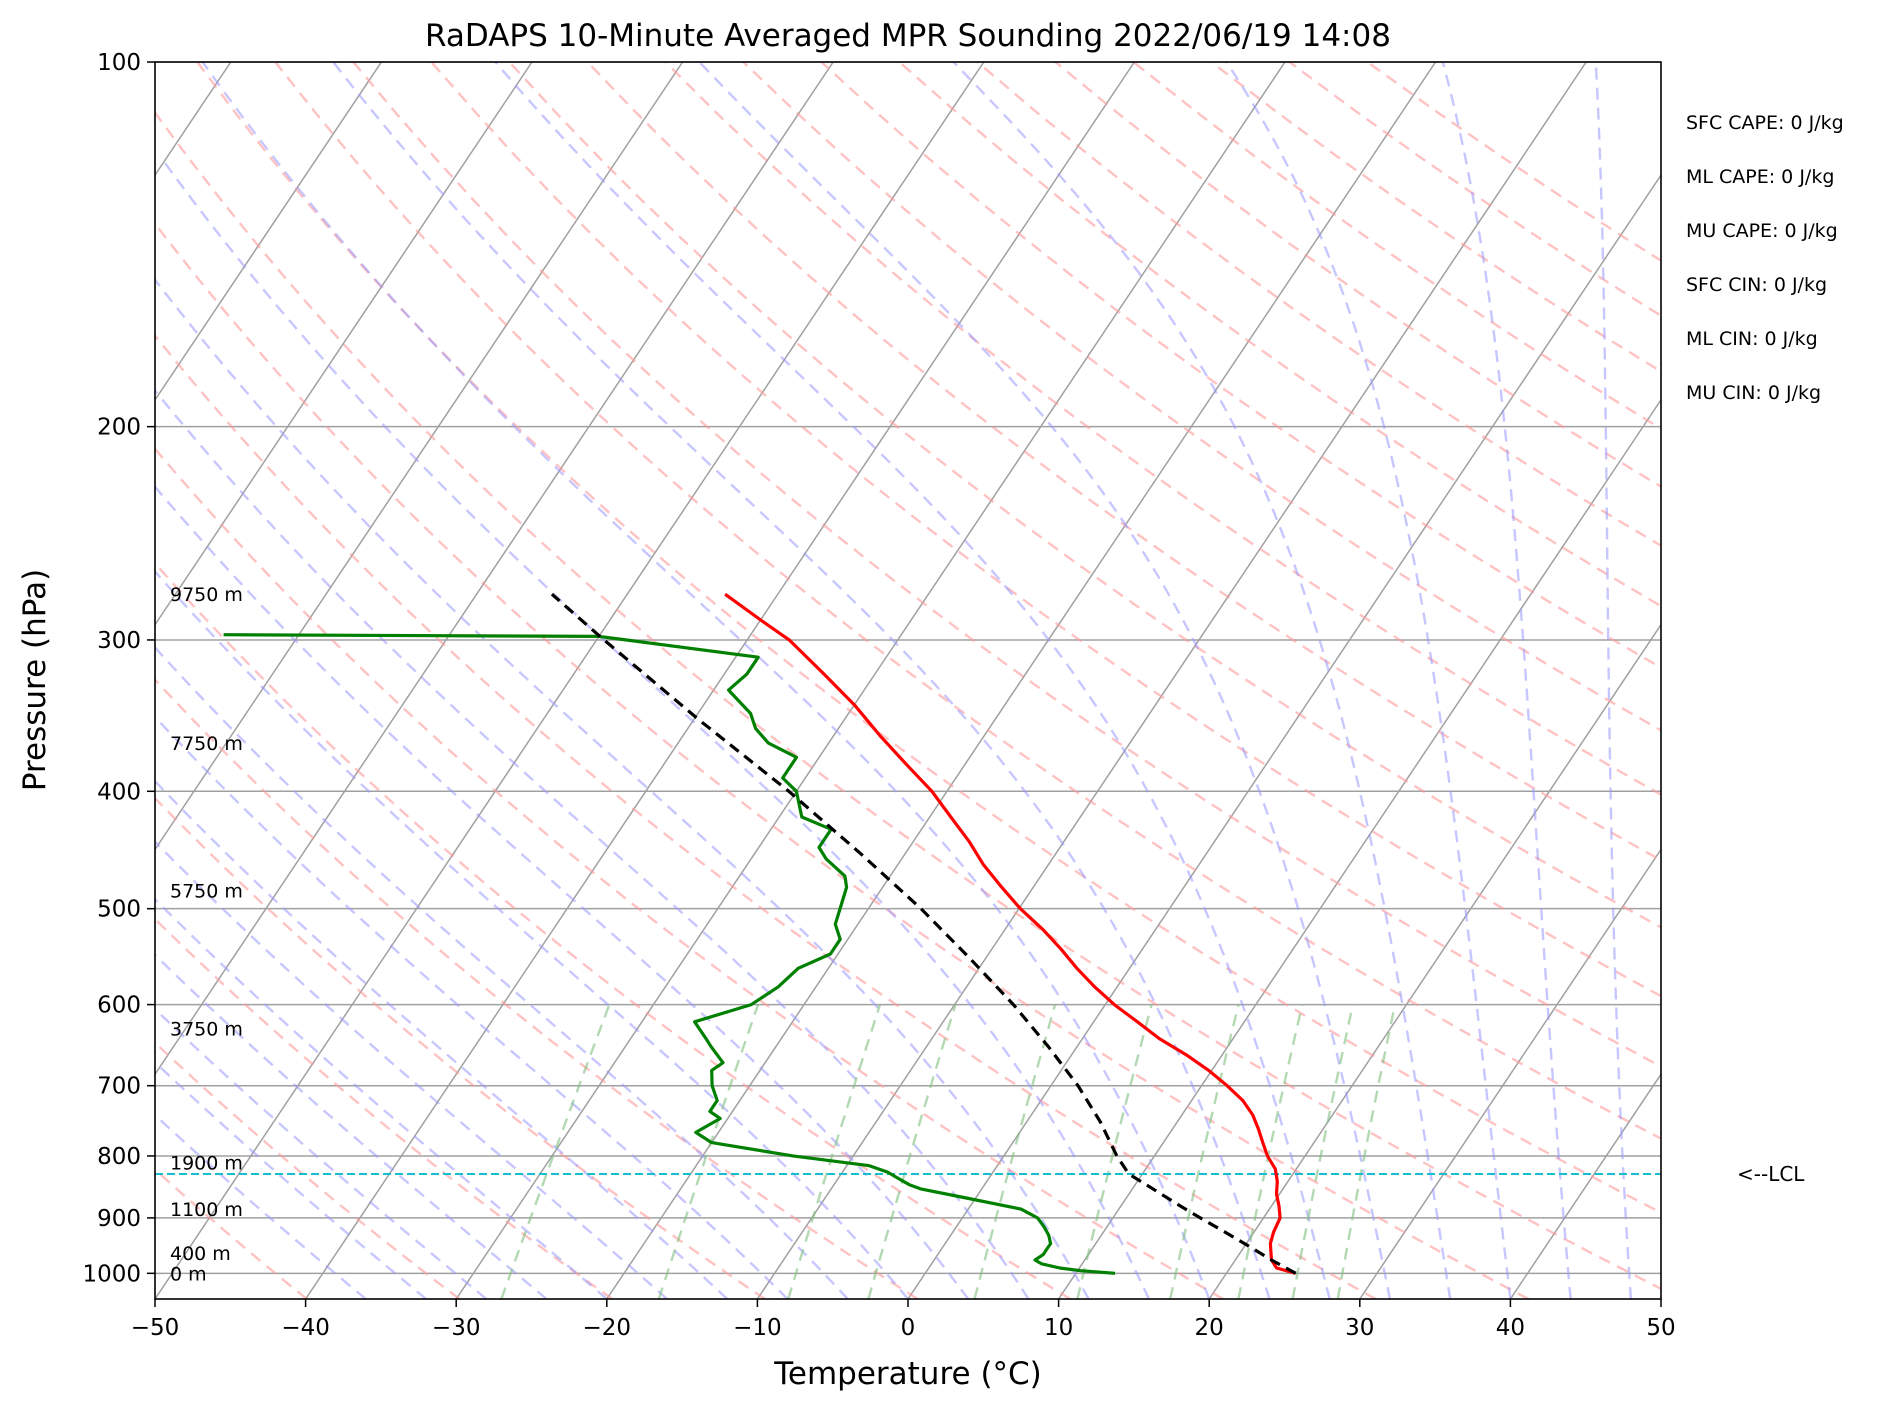  I want to click on x-tick-label: −10, so click(757, 1328).